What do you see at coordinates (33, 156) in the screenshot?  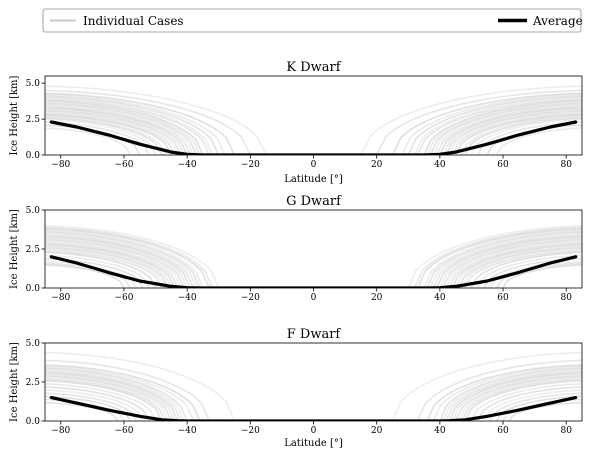 I see `y-tick-label: 0.0` at bounding box center [33, 156].